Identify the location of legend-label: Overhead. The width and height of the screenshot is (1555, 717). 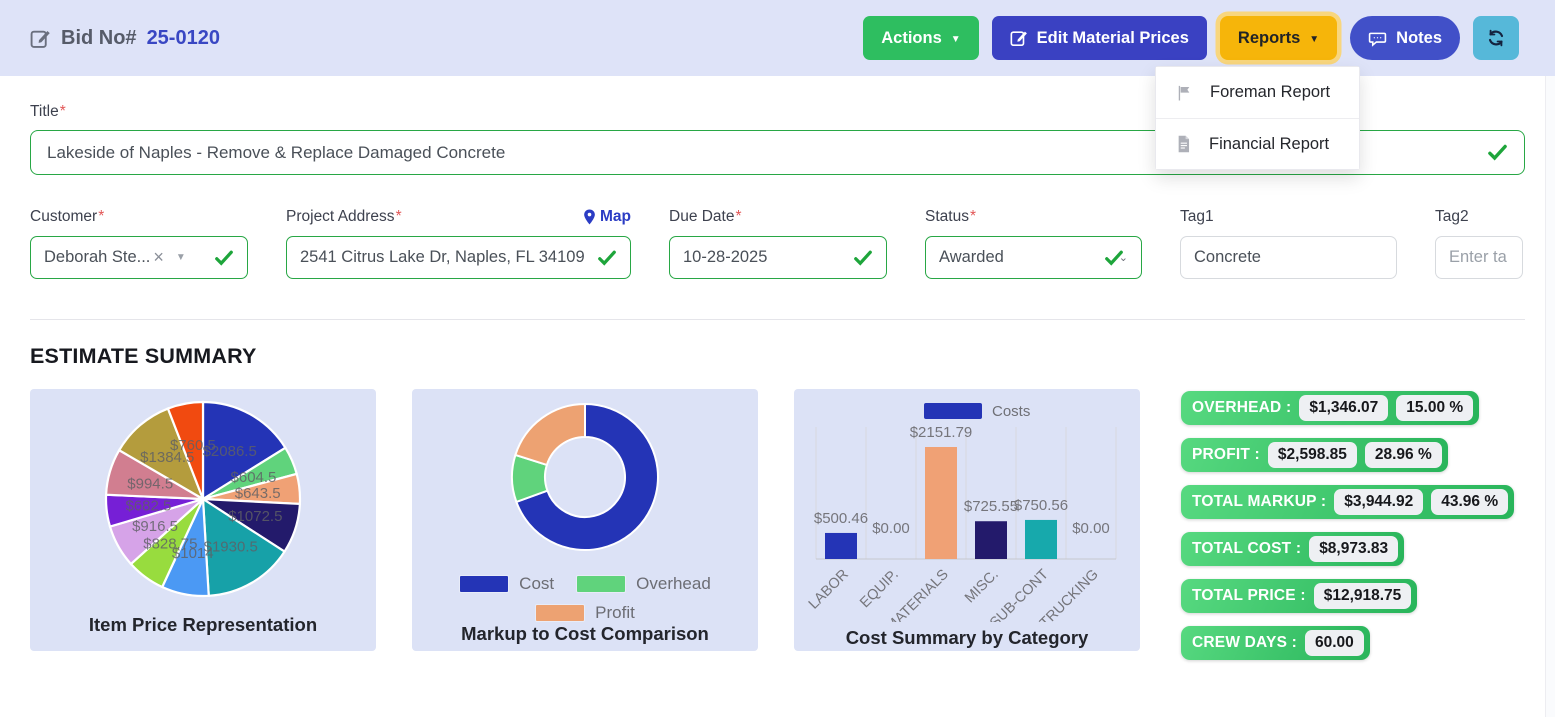
(673, 583).